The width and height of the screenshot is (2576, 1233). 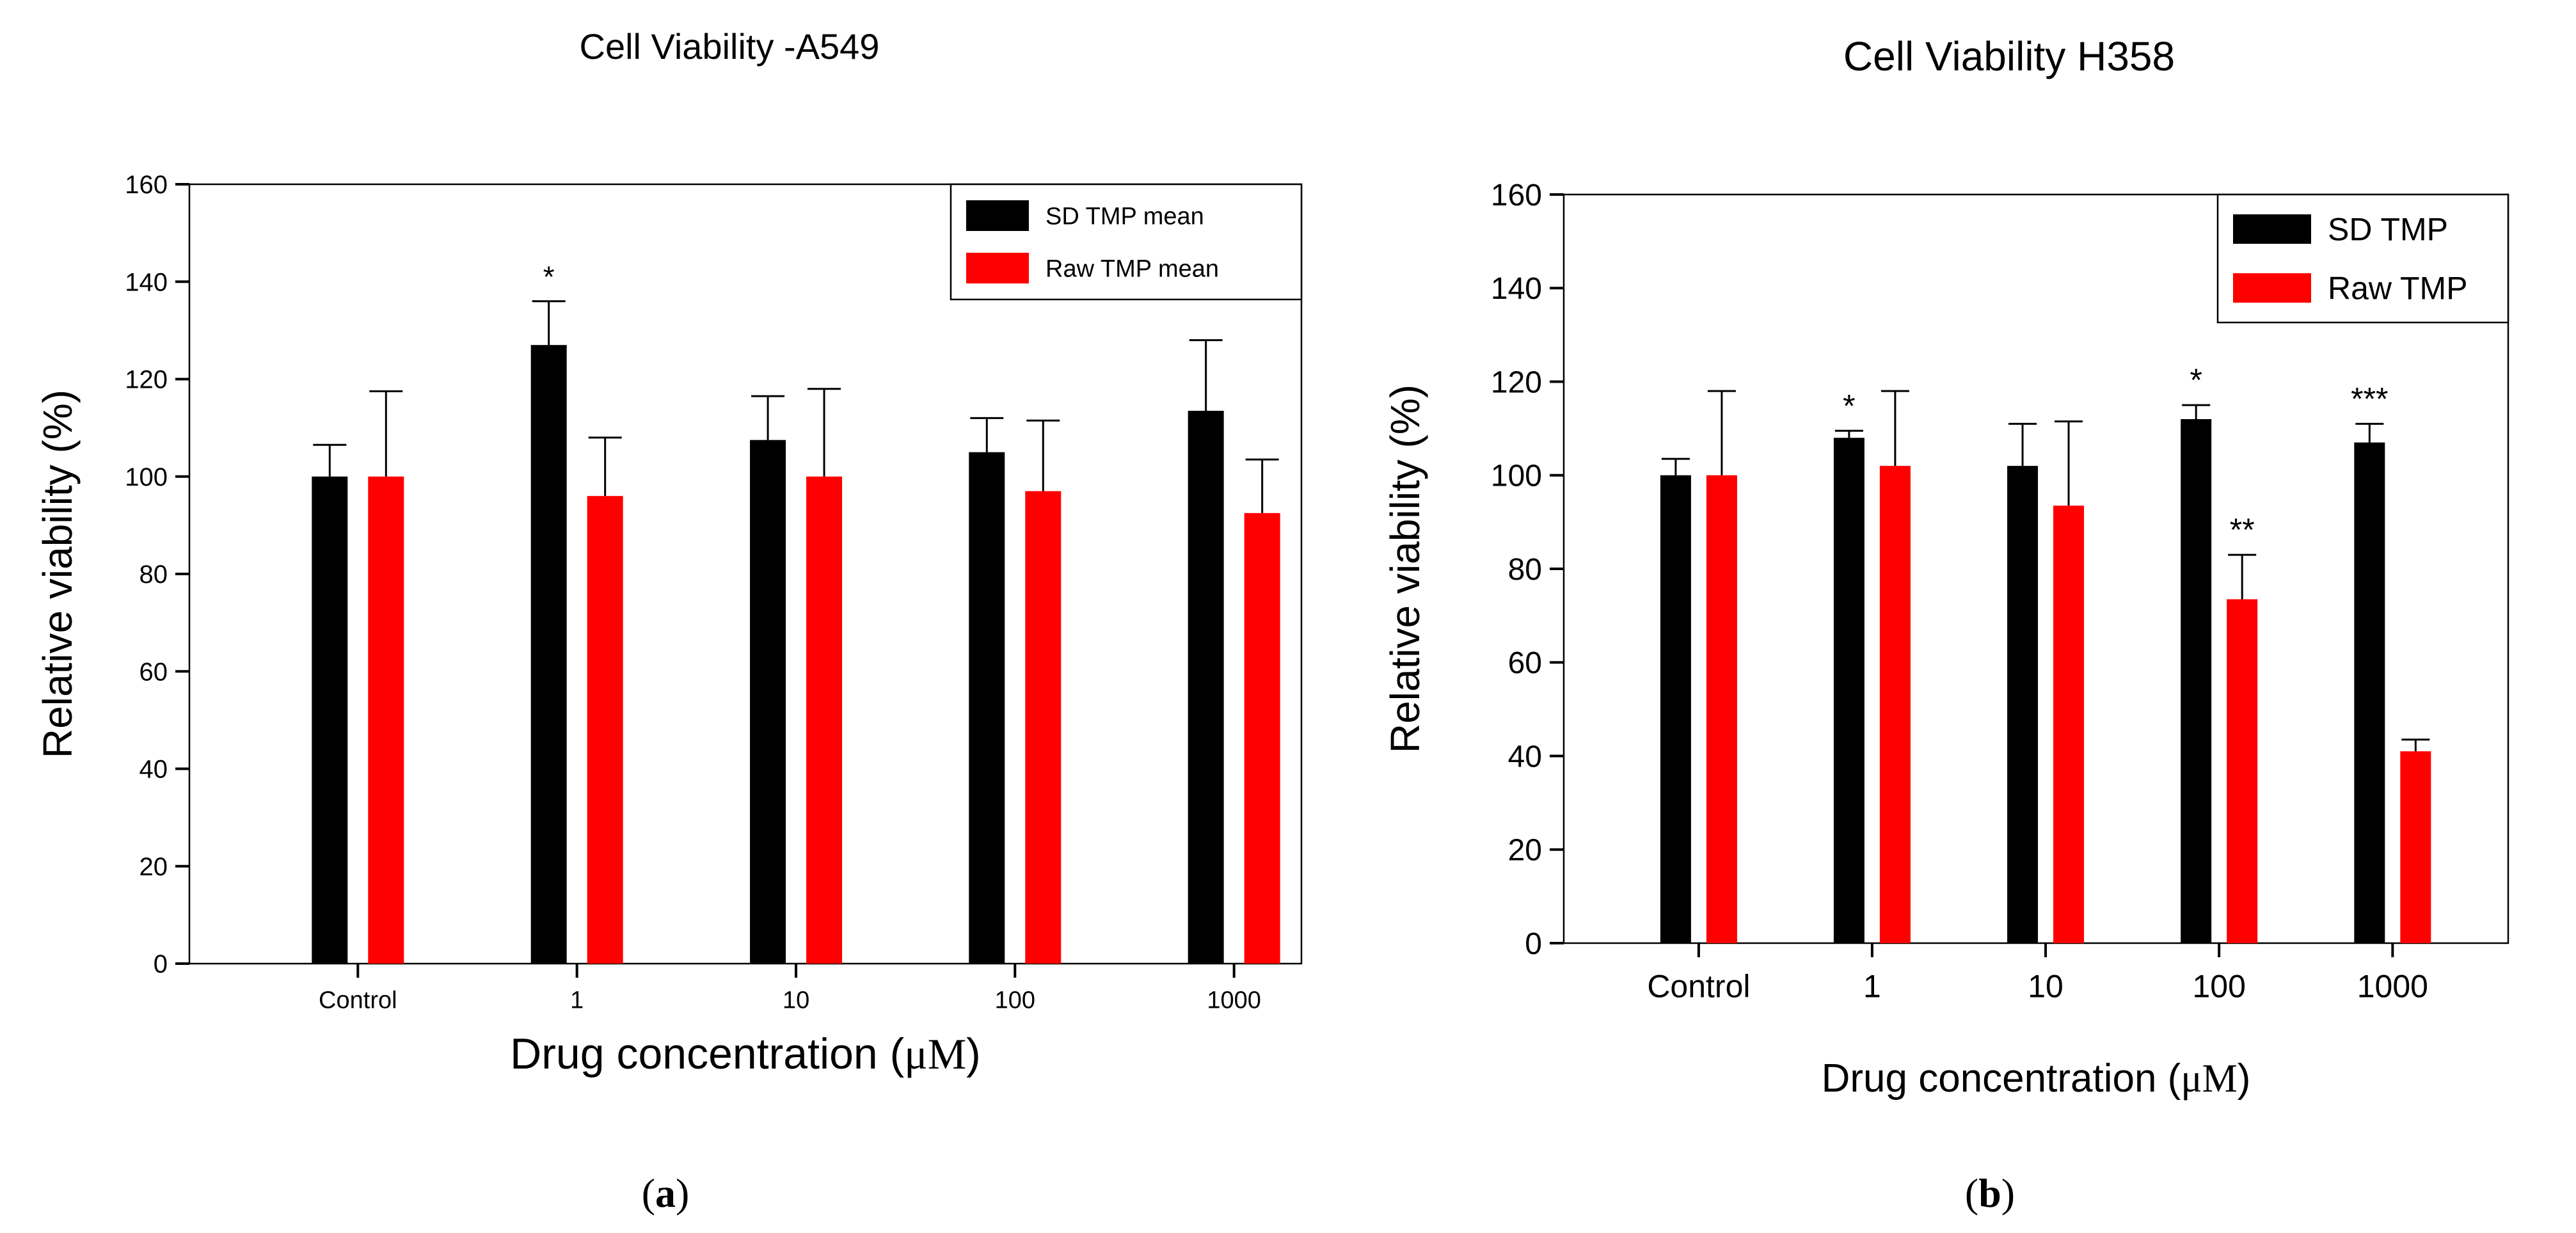 What do you see at coordinates (730, 46) in the screenshot?
I see `chart-title: Cell Viability -A549` at bounding box center [730, 46].